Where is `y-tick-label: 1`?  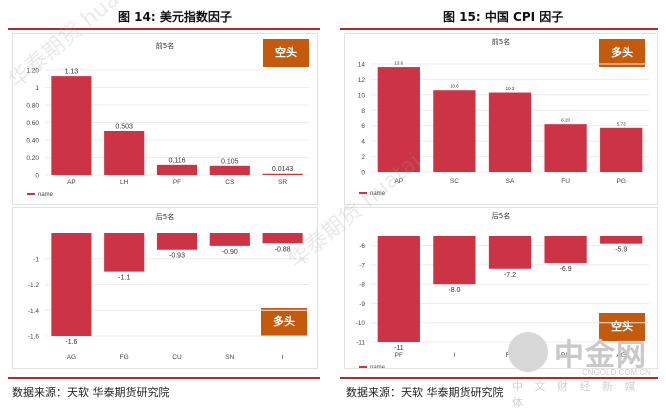
y-tick-label: 1 is located at coordinates (37, 88).